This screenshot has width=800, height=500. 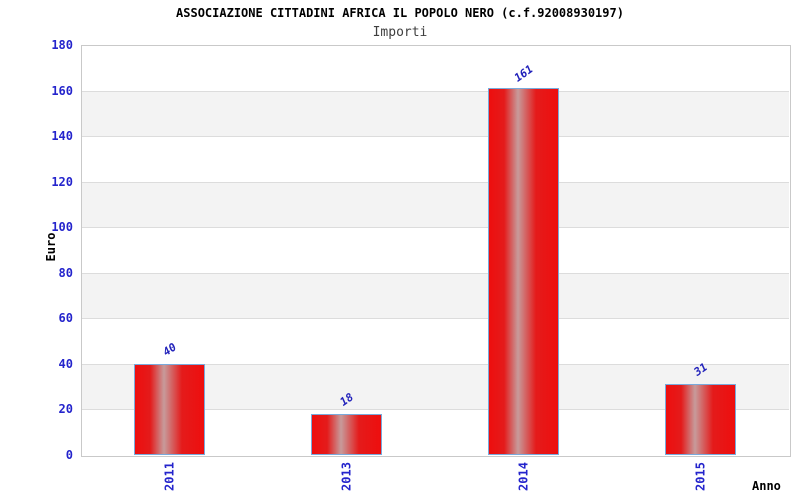 I want to click on y-tick-label: 100, so click(x=62, y=227).